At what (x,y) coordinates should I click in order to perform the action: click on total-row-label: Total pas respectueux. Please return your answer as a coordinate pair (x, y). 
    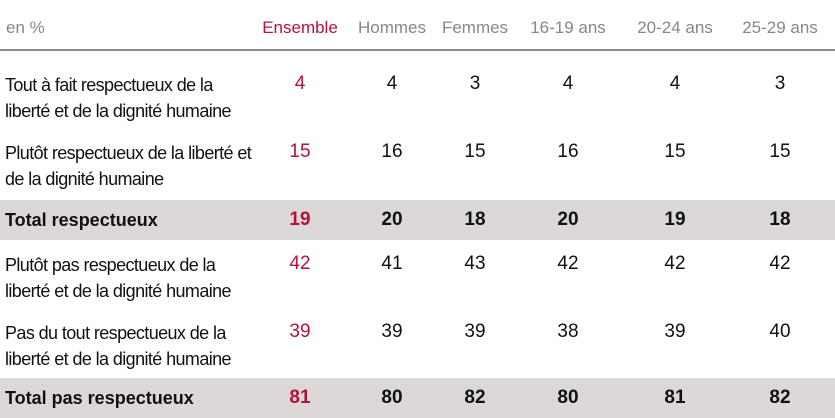
    Looking at the image, I should click on (99, 398).